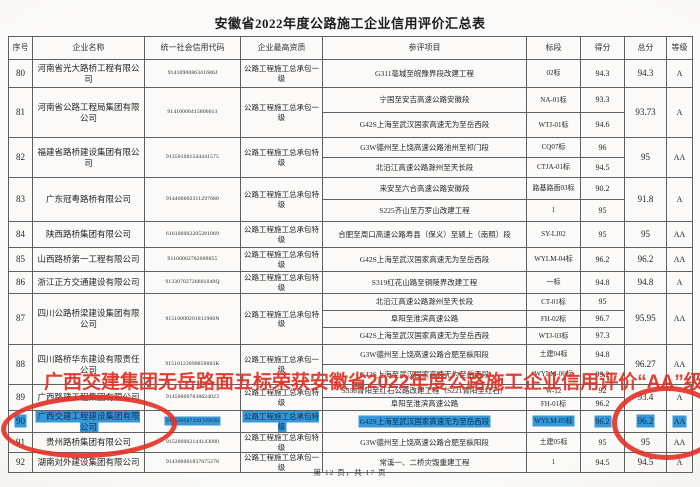  What do you see at coordinates (20, 259) in the screenshot?
I see `row-number-cell: 85` at bounding box center [20, 259].